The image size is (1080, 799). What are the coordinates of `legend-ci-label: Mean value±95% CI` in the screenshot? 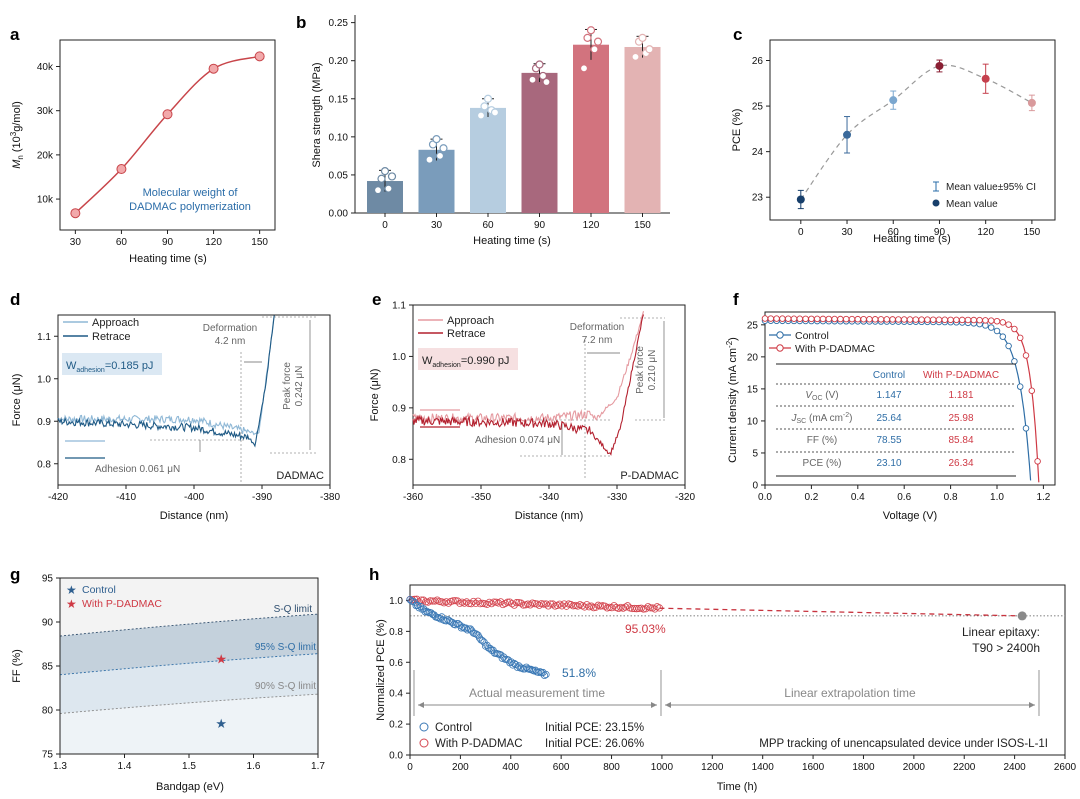 It's located at (991, 187).